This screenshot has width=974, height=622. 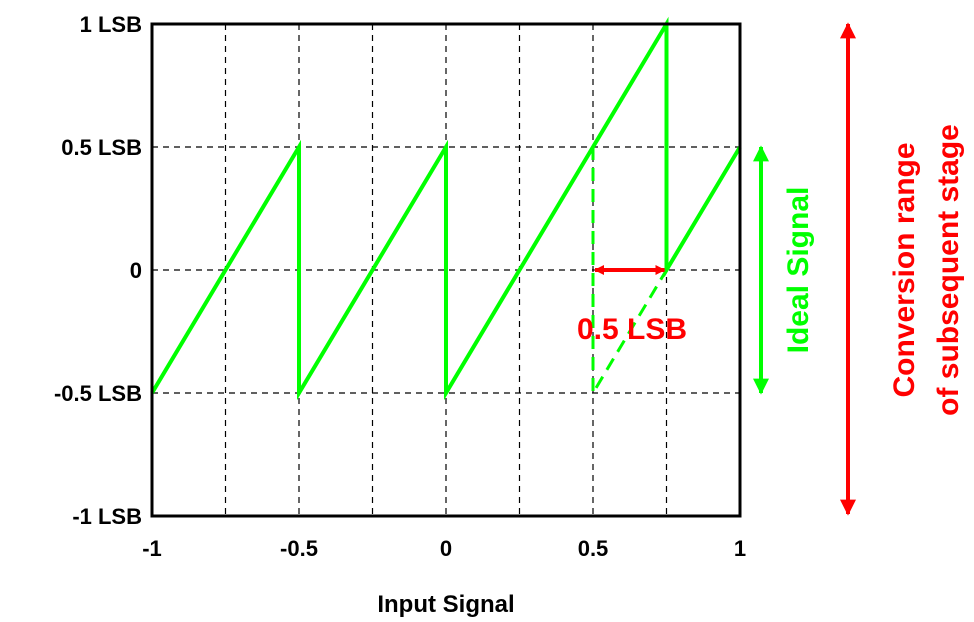 I want to click on x-tick-labels: -1 -0.5 0 0.5 1, so click(x=444, y=548).